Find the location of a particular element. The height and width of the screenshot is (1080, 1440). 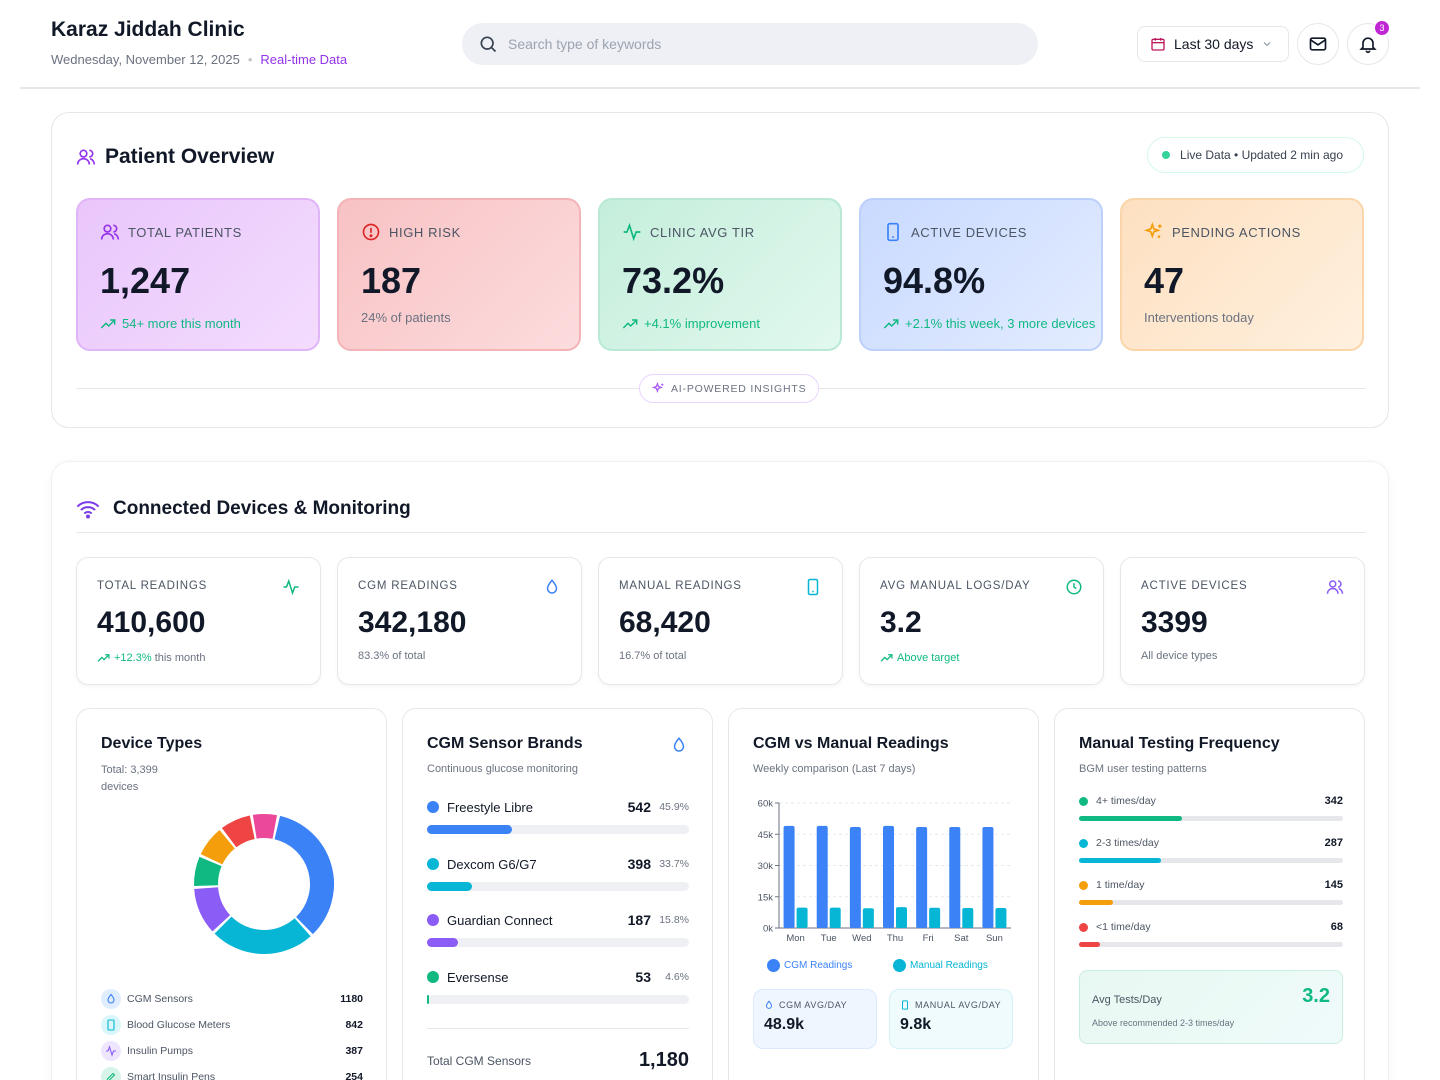

stat-active-devices: ACTIVE DEVICES 3399 All device types is located at coordinates (1242, 621).